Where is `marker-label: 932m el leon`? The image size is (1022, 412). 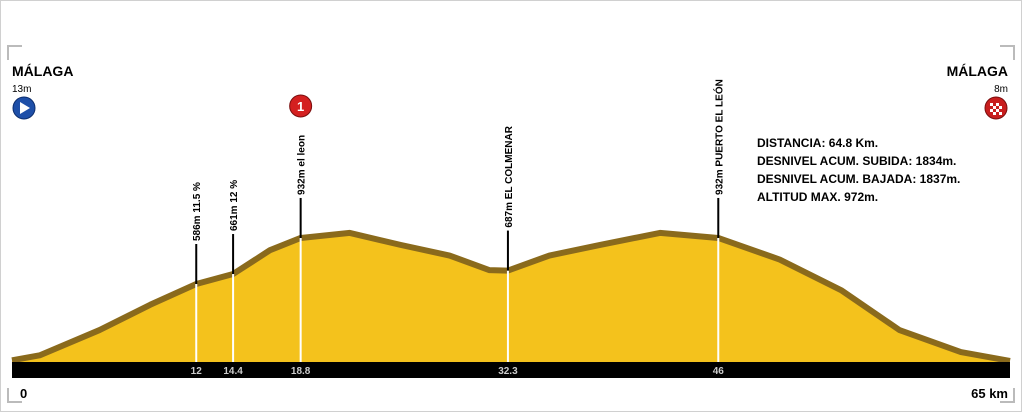
marker-label: 932m el leon is located at coordinates (302, 165).